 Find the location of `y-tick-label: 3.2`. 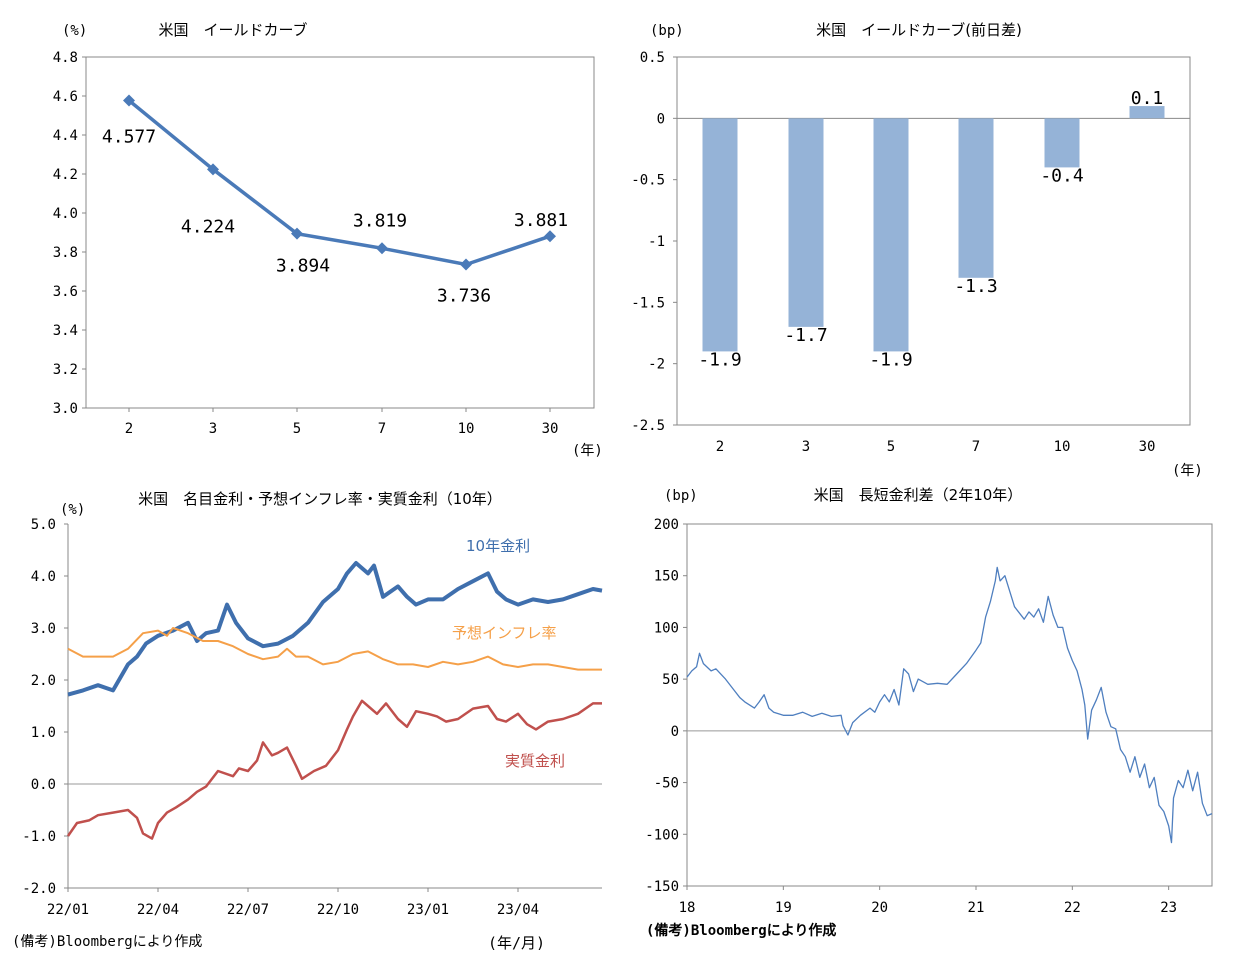

y-tick-label: 3.2 is located at coordinates (65, 370).